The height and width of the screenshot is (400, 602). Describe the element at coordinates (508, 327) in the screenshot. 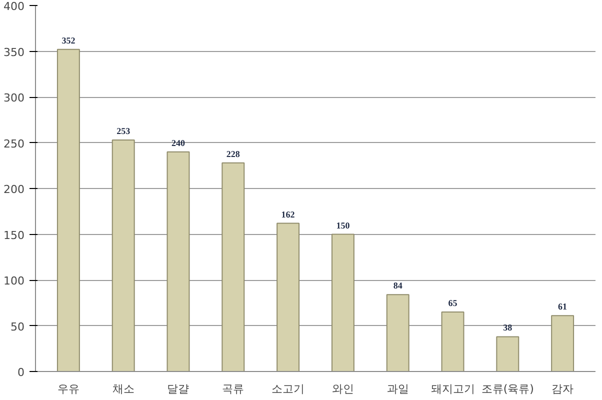

I see `data-label: 38` at that location.